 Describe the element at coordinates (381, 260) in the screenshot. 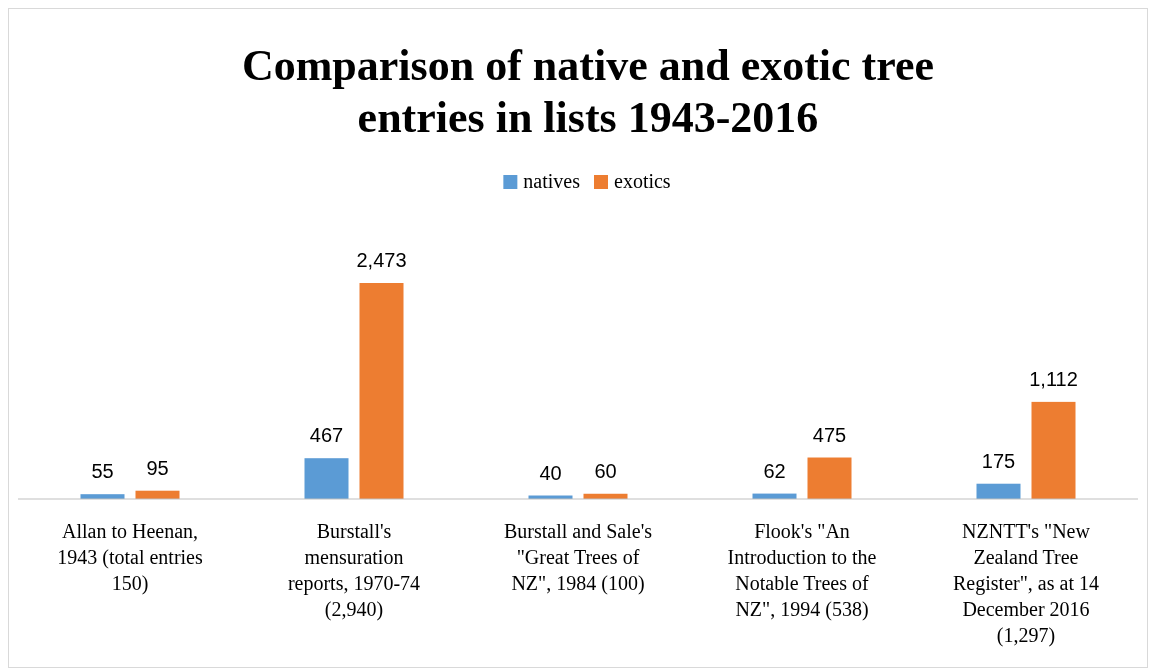

I see `data-label: 2,473` at that location.